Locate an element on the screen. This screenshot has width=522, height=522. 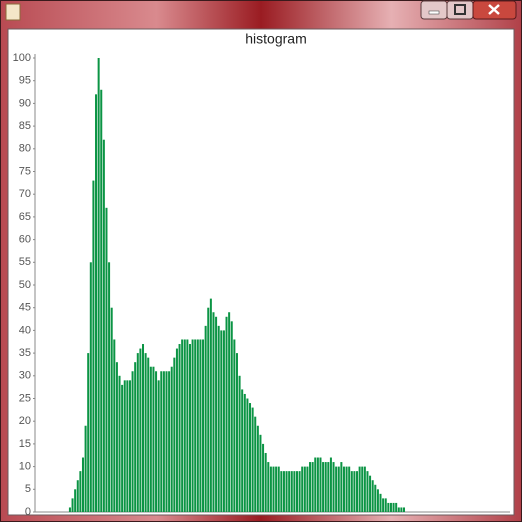
y-tick-label: 40 is located at coordinates (25, 330).